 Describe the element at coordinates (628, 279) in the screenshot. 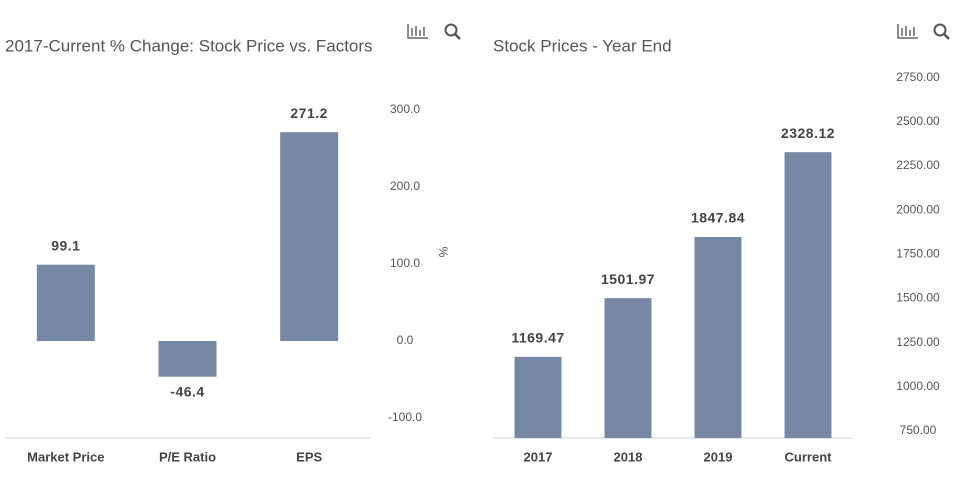

I see `value-label: 1501.97` at that location.